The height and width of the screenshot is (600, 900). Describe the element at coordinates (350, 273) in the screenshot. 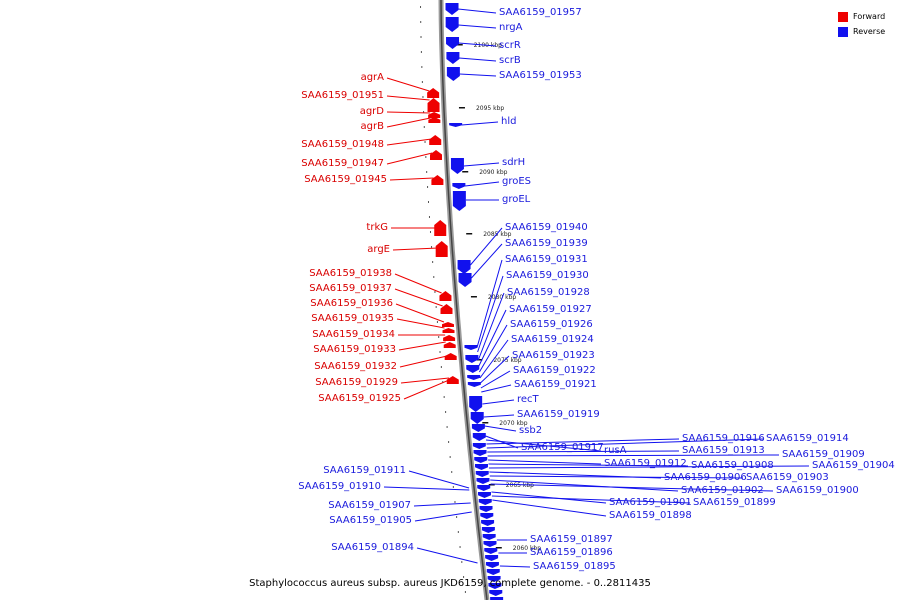

I see `gene-label-saa6159-01938: SAA6159_01938` at that location.